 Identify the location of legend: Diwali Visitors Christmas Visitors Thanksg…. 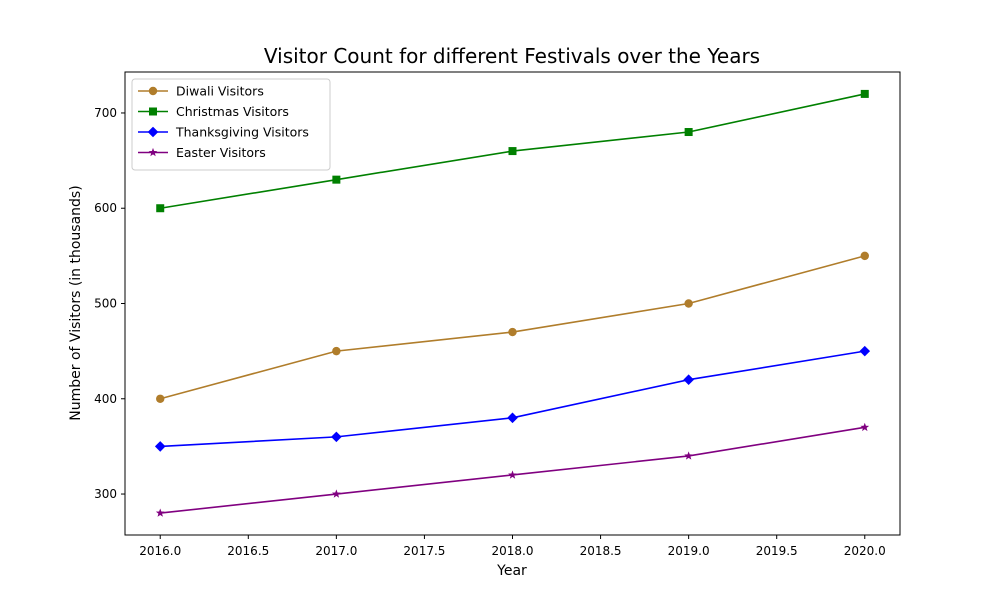
(231, 124).